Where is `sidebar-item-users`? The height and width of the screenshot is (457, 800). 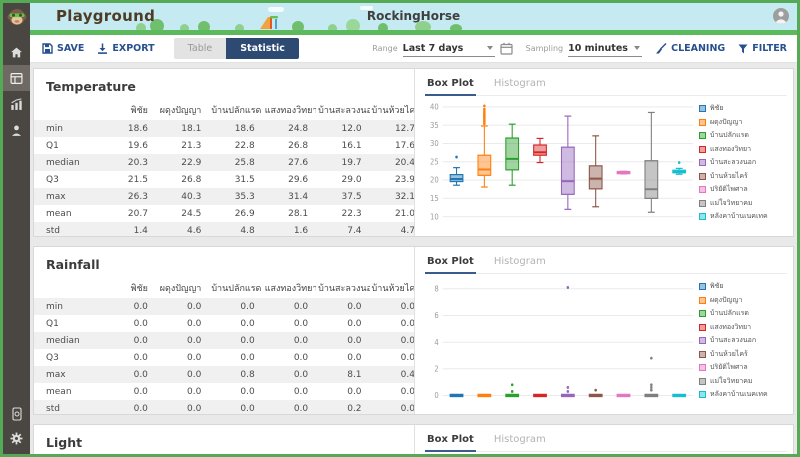 sidebar-item-users is located at coordinates (16, 130).